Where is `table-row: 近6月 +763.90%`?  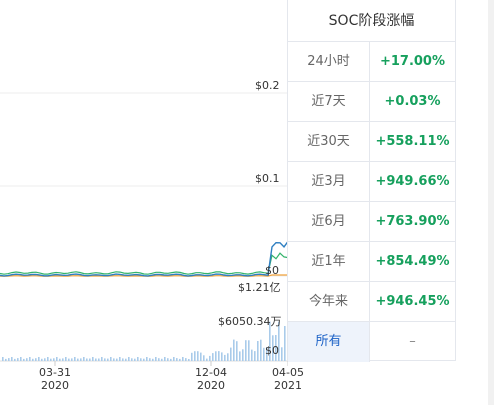
table-row: 近6月 +763.90% is located at coordinates (371, 222).